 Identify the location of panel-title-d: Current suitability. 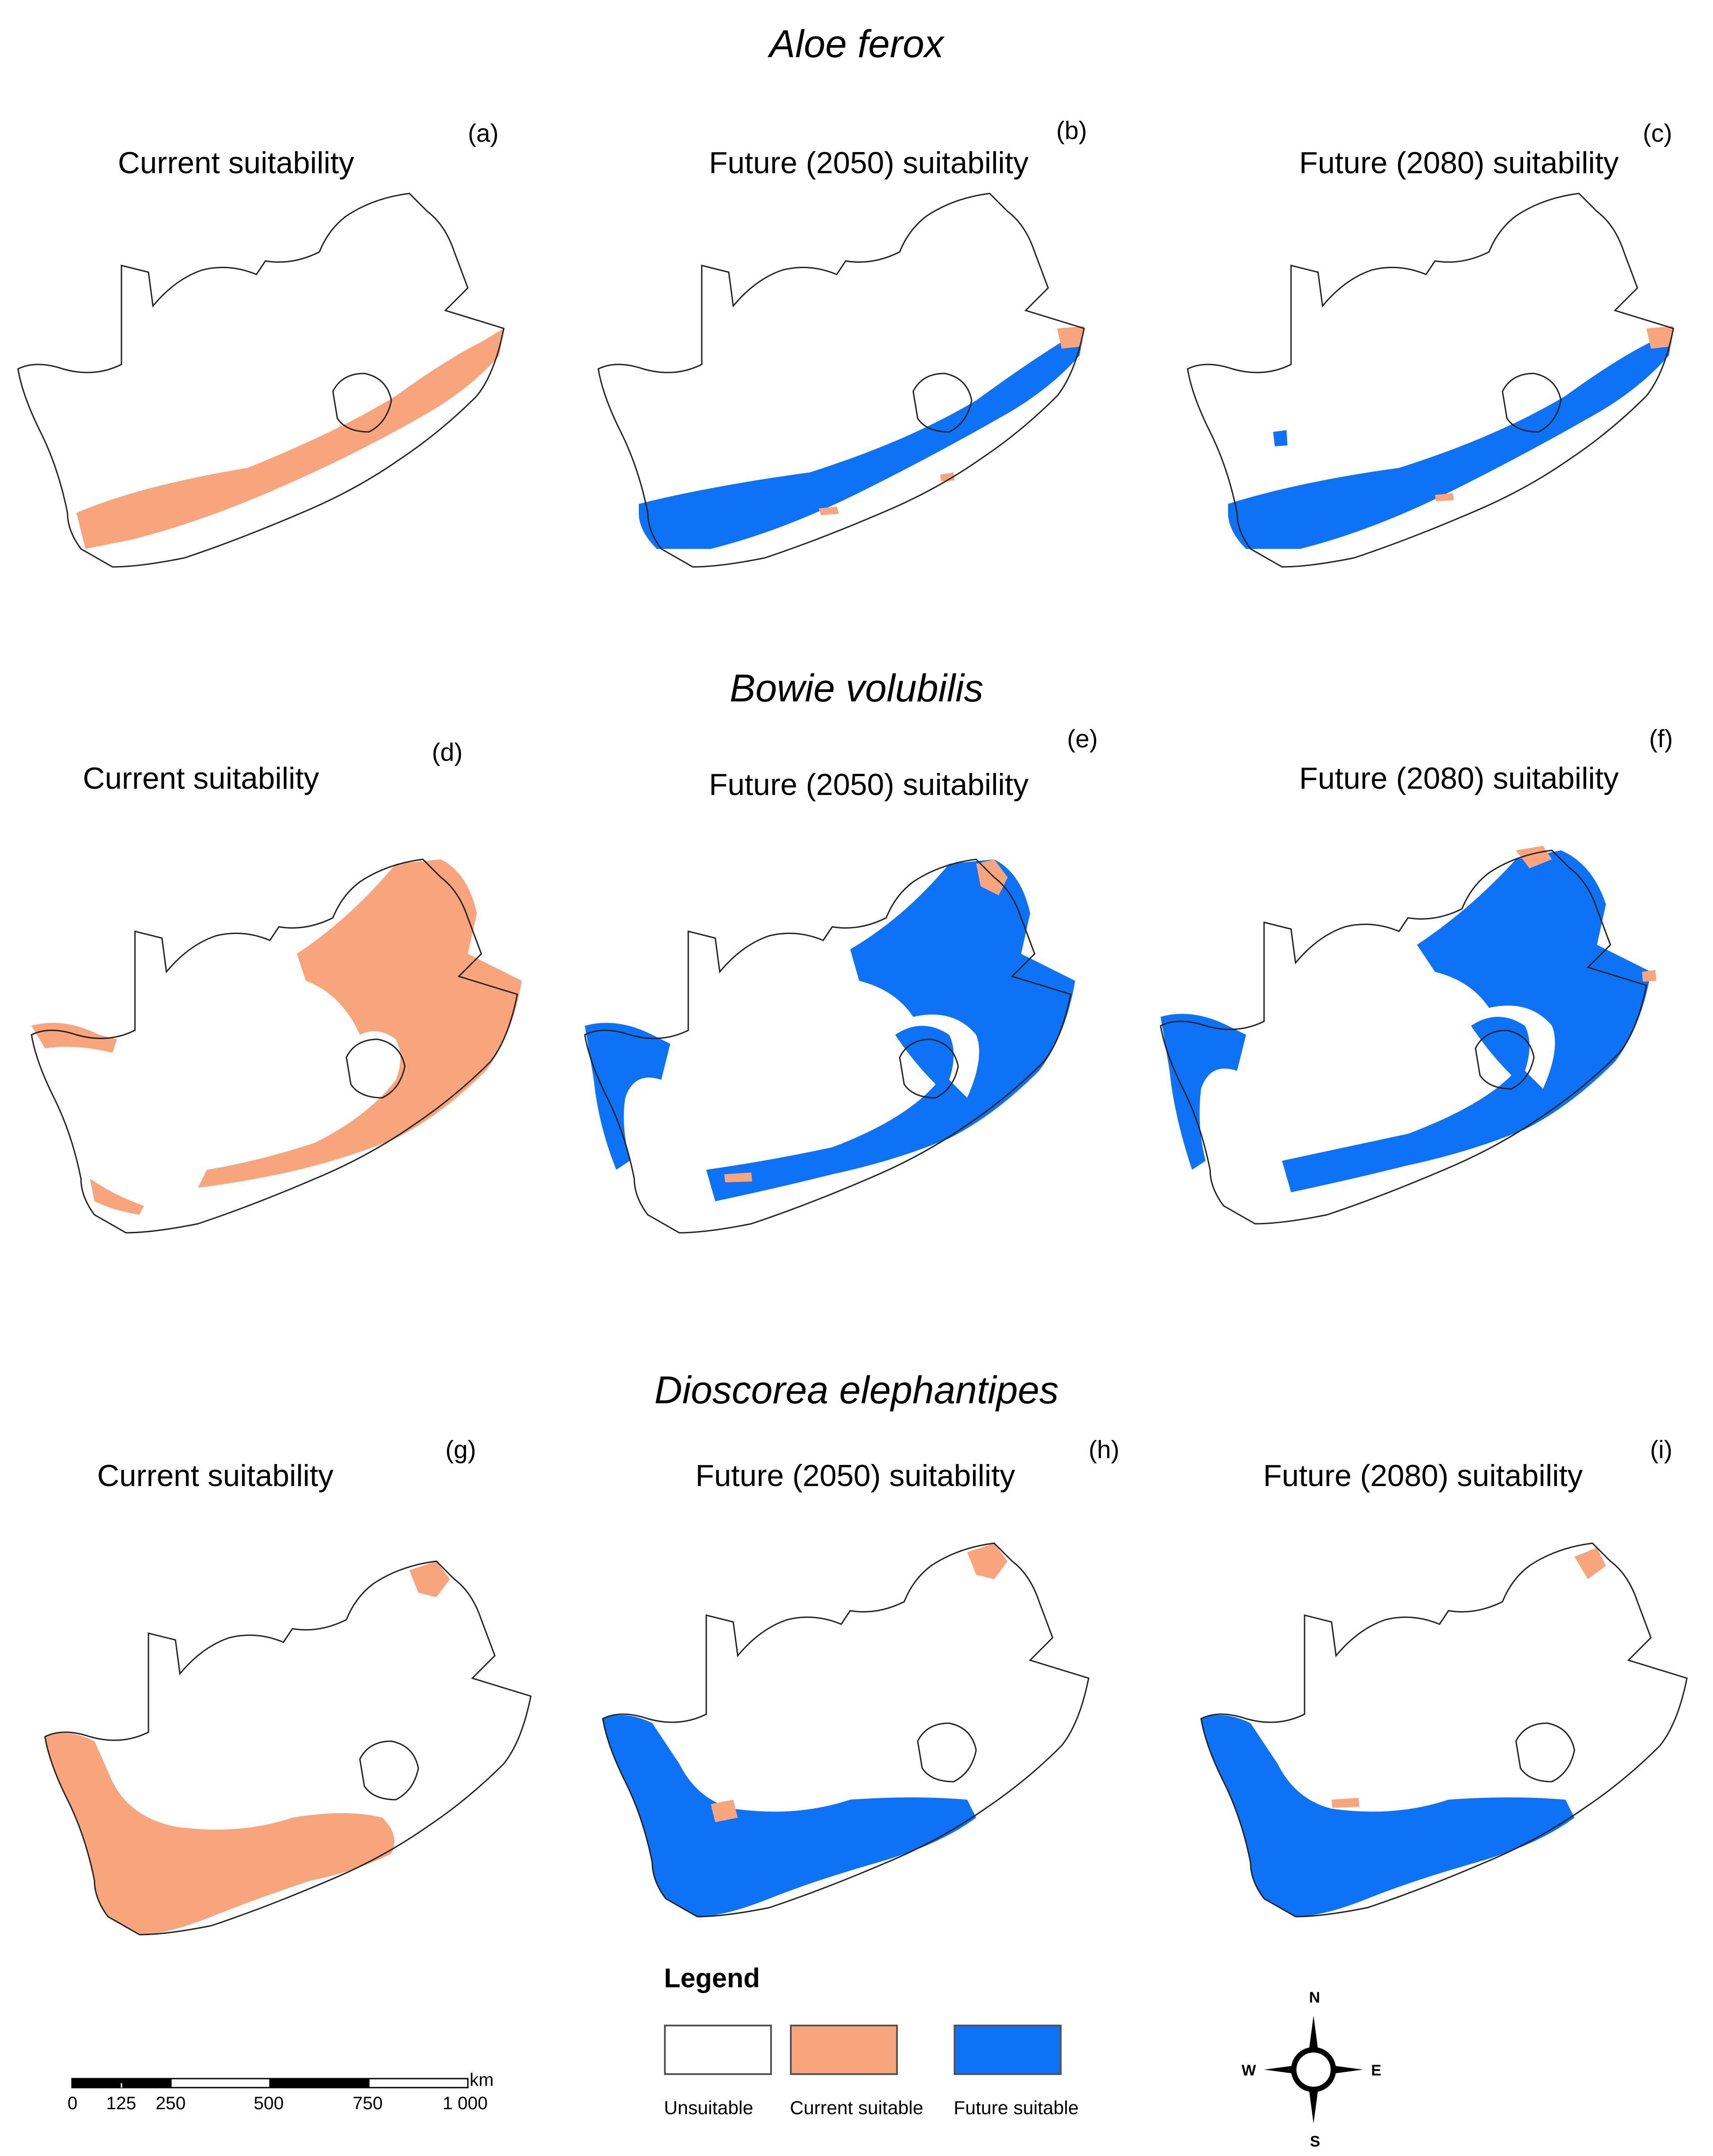
(201, 778).